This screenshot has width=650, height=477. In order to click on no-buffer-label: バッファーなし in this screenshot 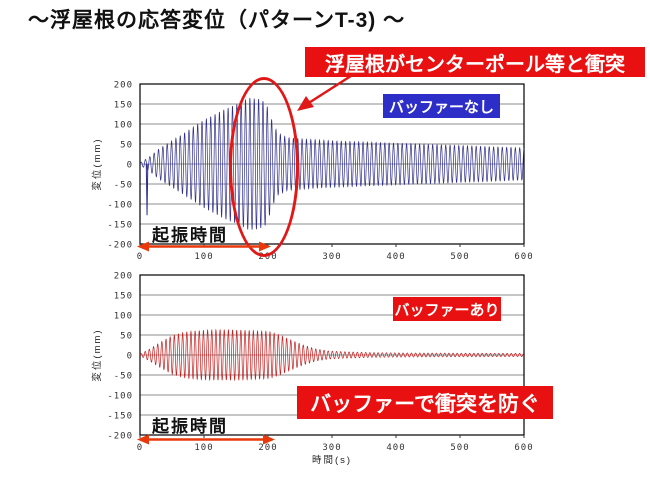, I will do `click(441, 106)`.